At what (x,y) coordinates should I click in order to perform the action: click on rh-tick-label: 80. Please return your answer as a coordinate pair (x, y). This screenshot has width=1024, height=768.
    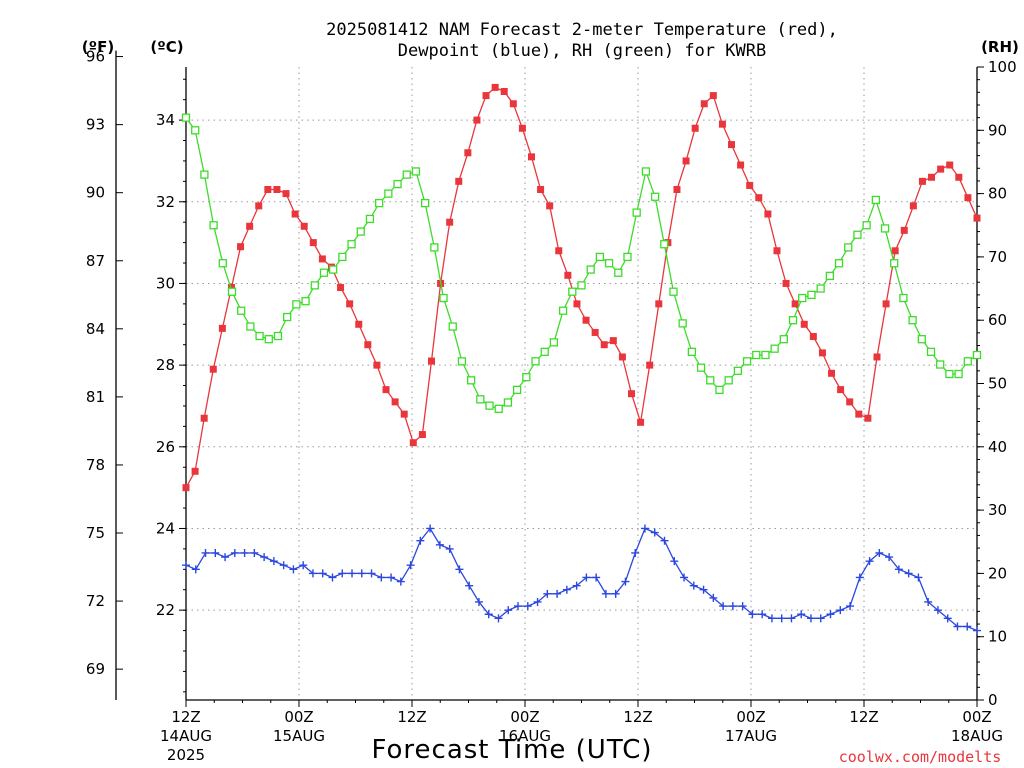
    Looking at the image, I should click on (997, 194).